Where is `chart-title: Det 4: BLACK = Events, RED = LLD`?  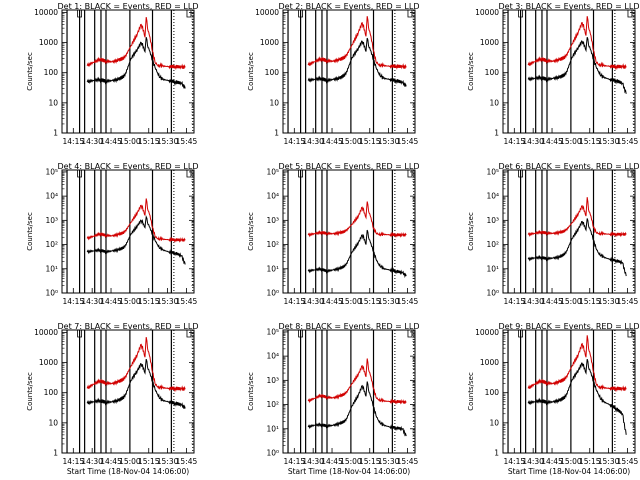
chart-title: Det 4: BLACK = Events, RED = LLD is located at coordinates (128, 166).